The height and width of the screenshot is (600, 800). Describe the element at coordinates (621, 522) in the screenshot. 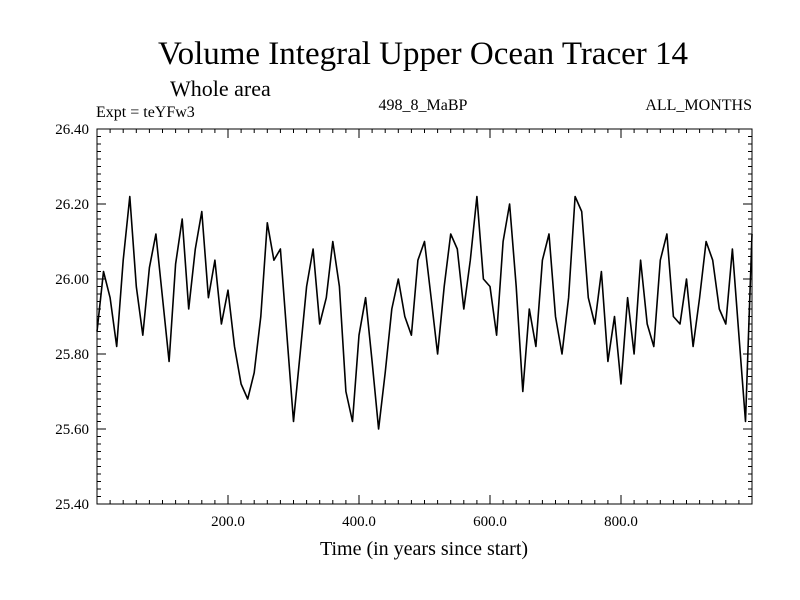

I see `x-tick-label: 800.0` at that location.